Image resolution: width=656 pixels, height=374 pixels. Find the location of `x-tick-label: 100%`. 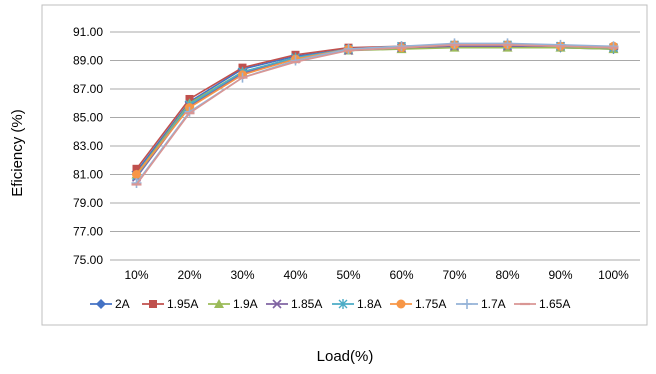

x-tick-label: 100% is located at coordinates (613, 275).